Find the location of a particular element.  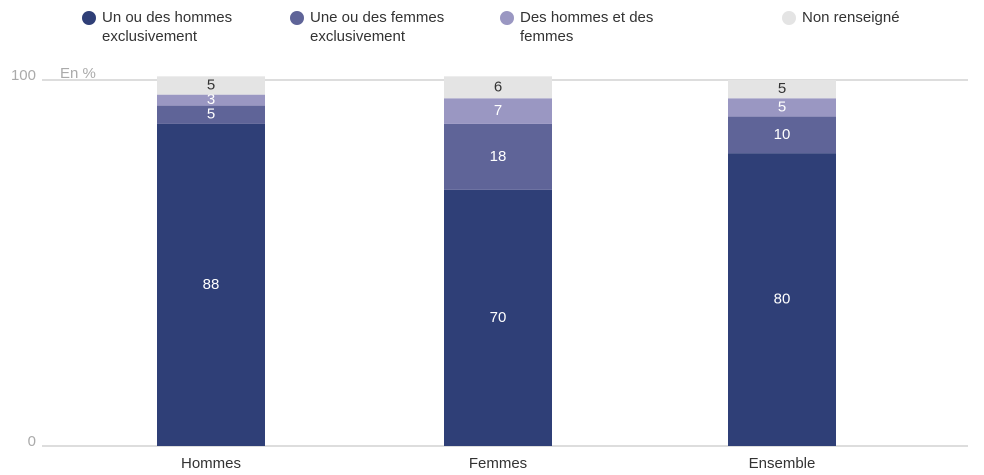

data-label: 7 is located at coordinates (498, 110).